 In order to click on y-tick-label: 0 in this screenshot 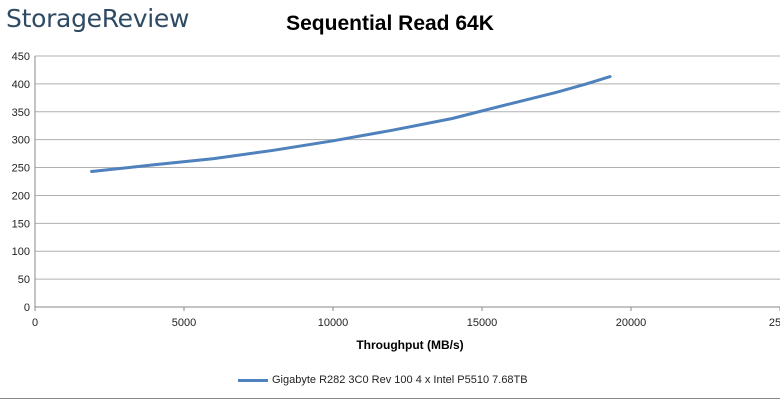, I will do `click(27, 308)`.